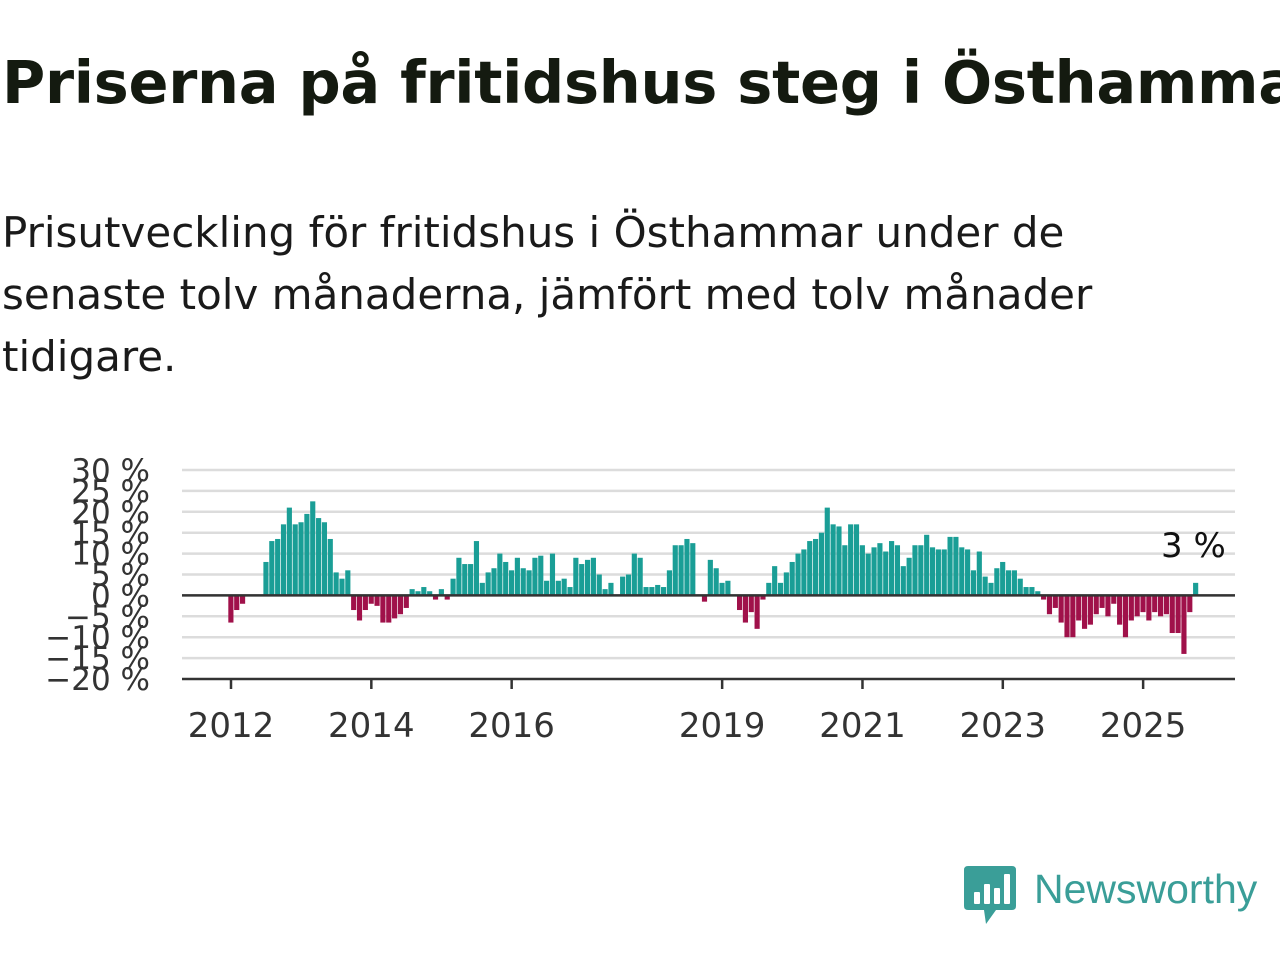 Image resolution: width=1280 pixels, height=960 pixels. I want to click on y-tick-label: 30 %, so click(110, 471).